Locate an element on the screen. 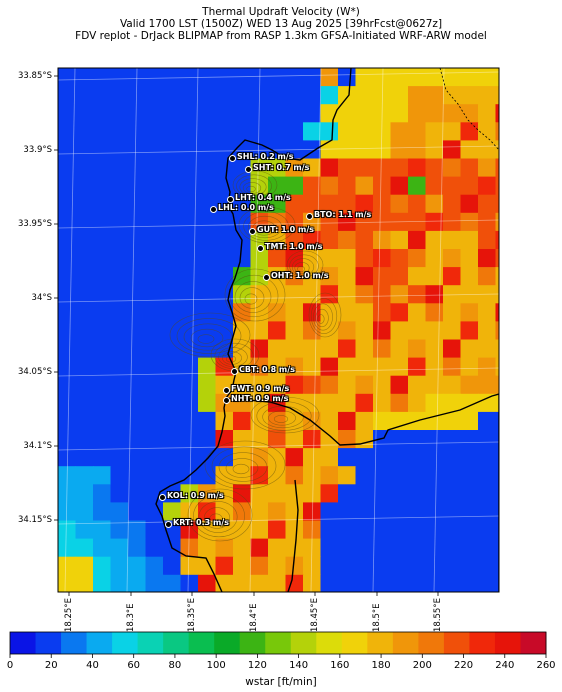 This screenshot has width=562, height=692. lat-label: 33.85°S is located at coordinates (35, 76).